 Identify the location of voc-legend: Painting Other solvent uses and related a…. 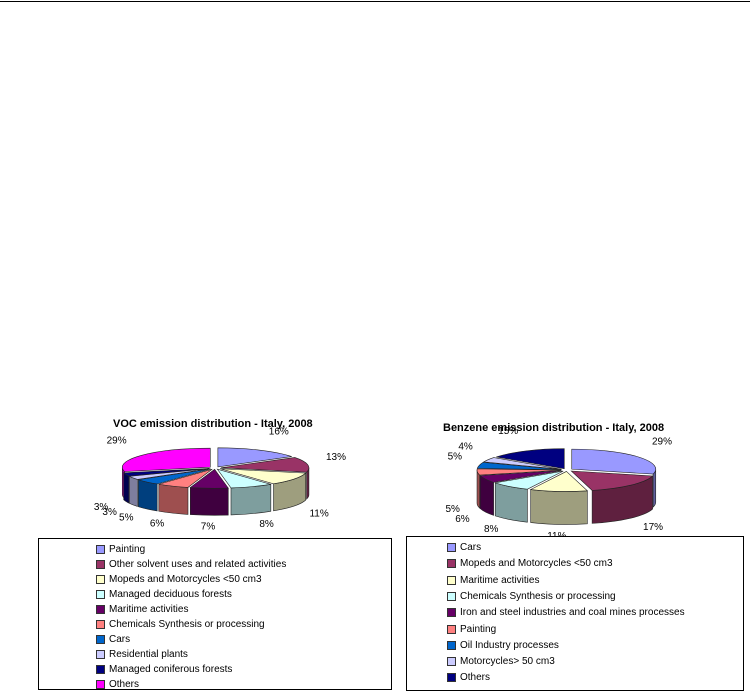
(215, 614).